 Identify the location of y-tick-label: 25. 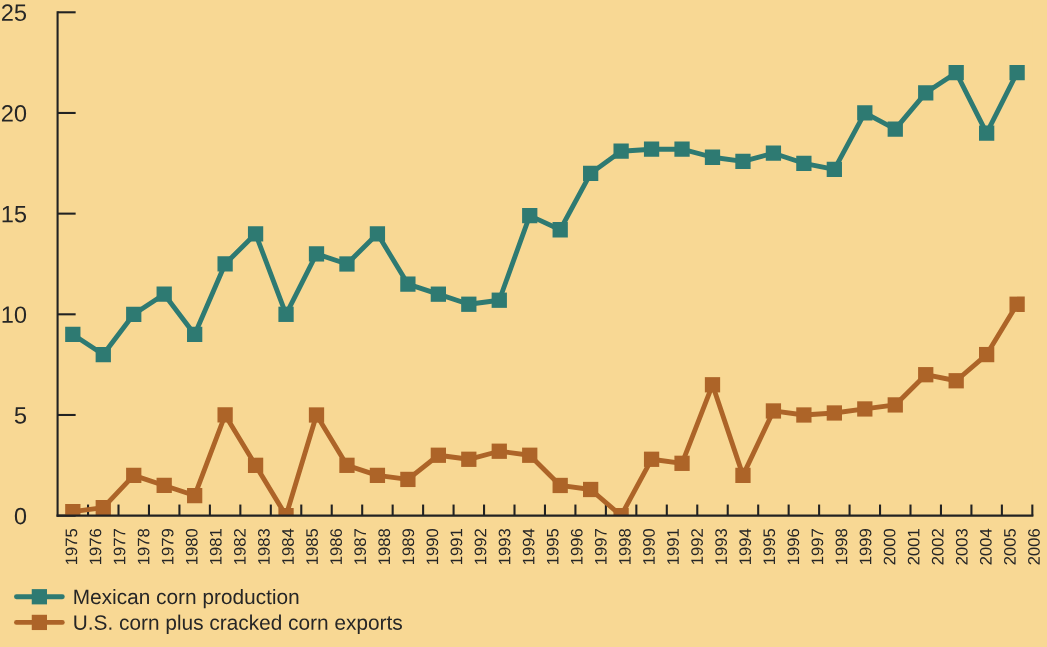
(14, 13).